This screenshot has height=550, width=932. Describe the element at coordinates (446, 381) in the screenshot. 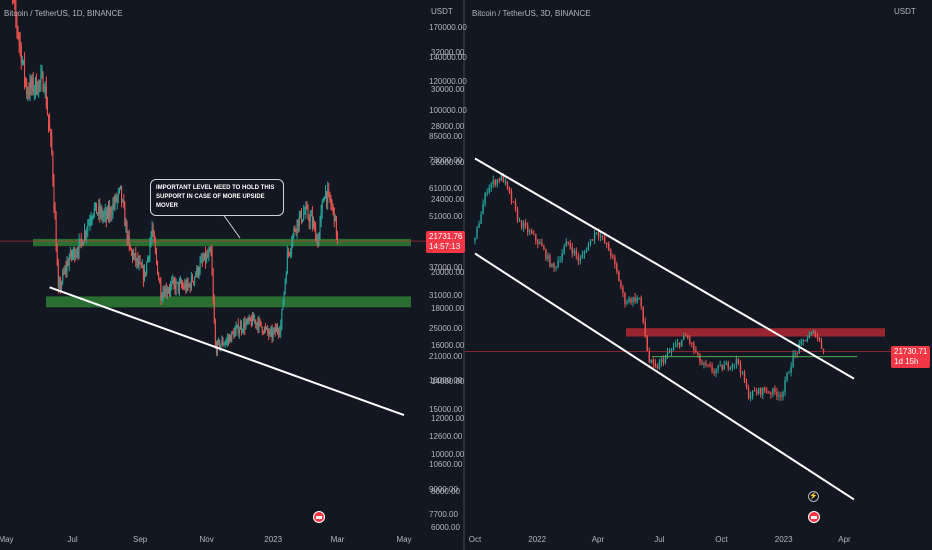

I see `right-y-tick: 18000.00` at that location.